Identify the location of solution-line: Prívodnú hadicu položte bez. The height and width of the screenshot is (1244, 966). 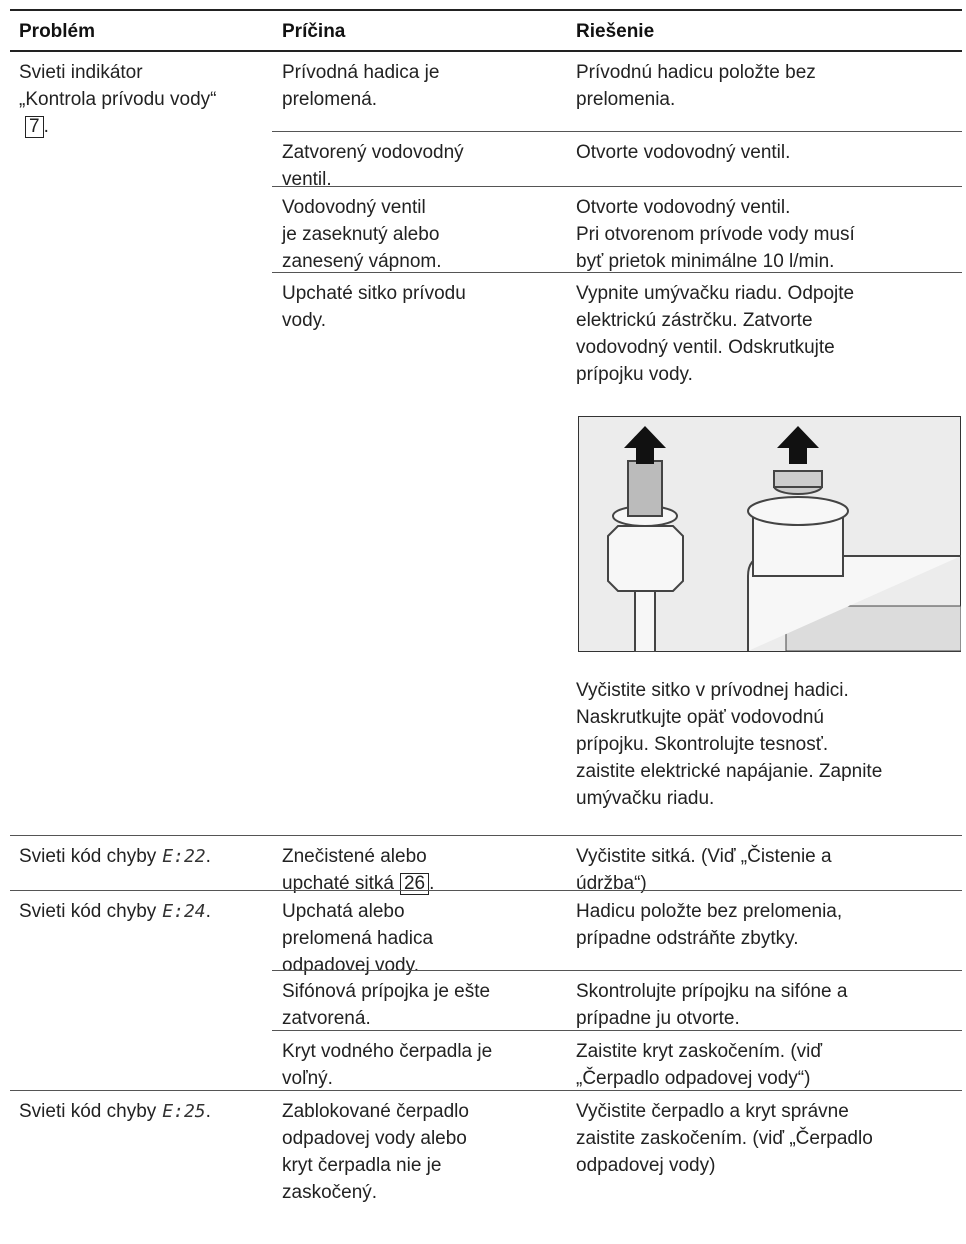
(696, 72).